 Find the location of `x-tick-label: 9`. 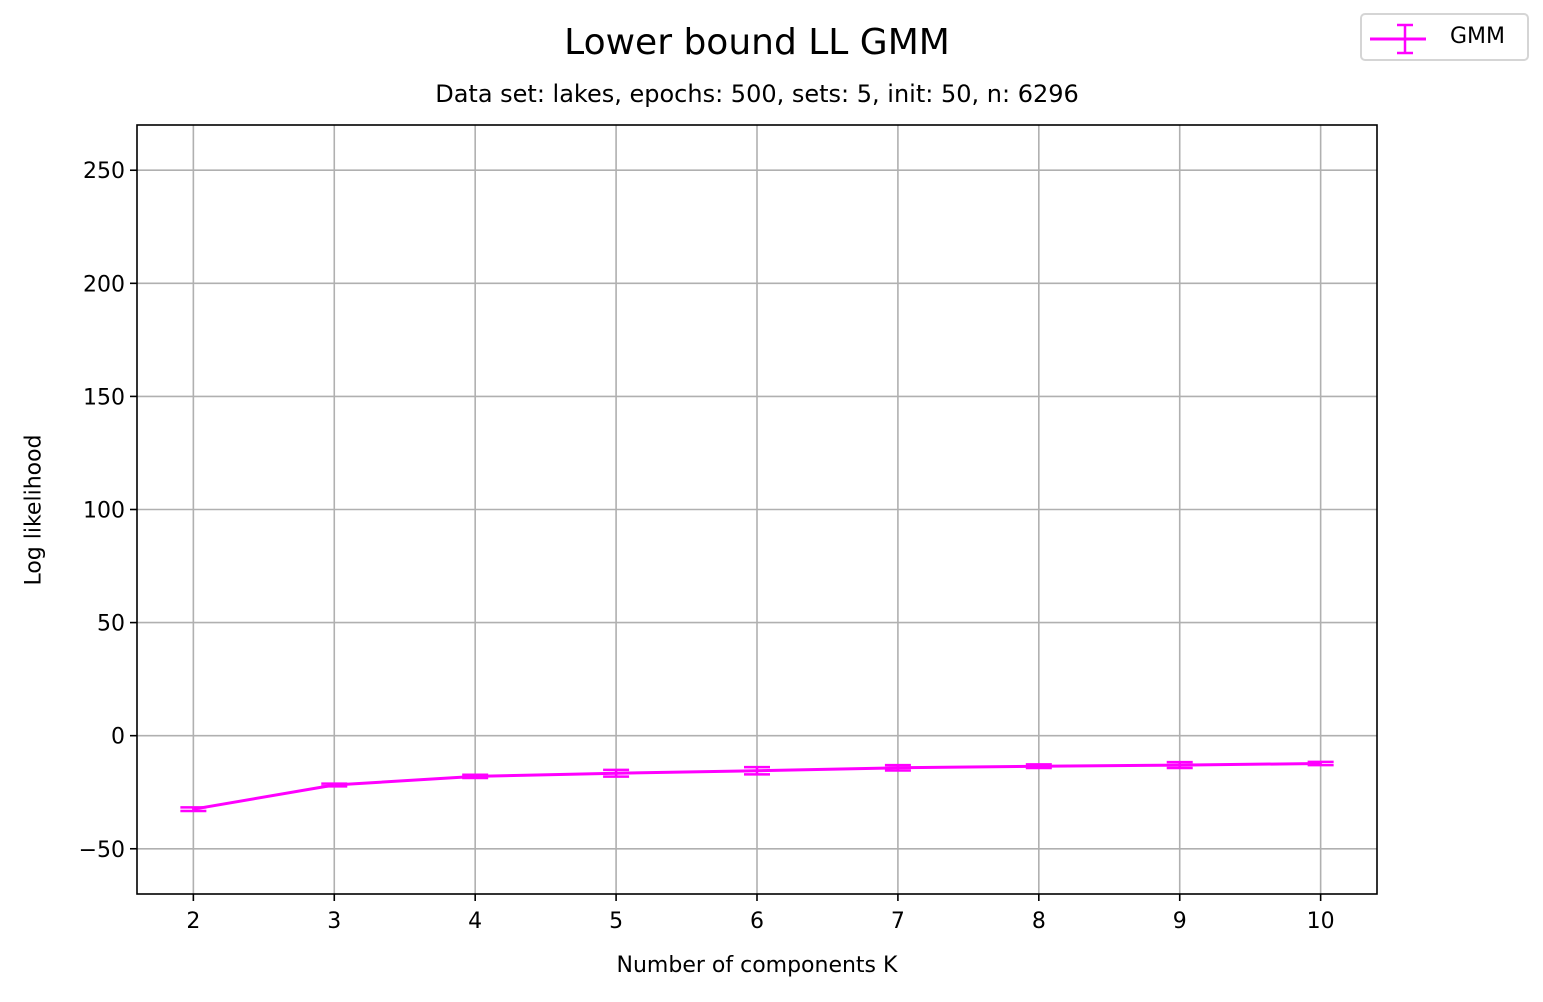

x-tick-label: 9 is located at coordinates (1180, 921).